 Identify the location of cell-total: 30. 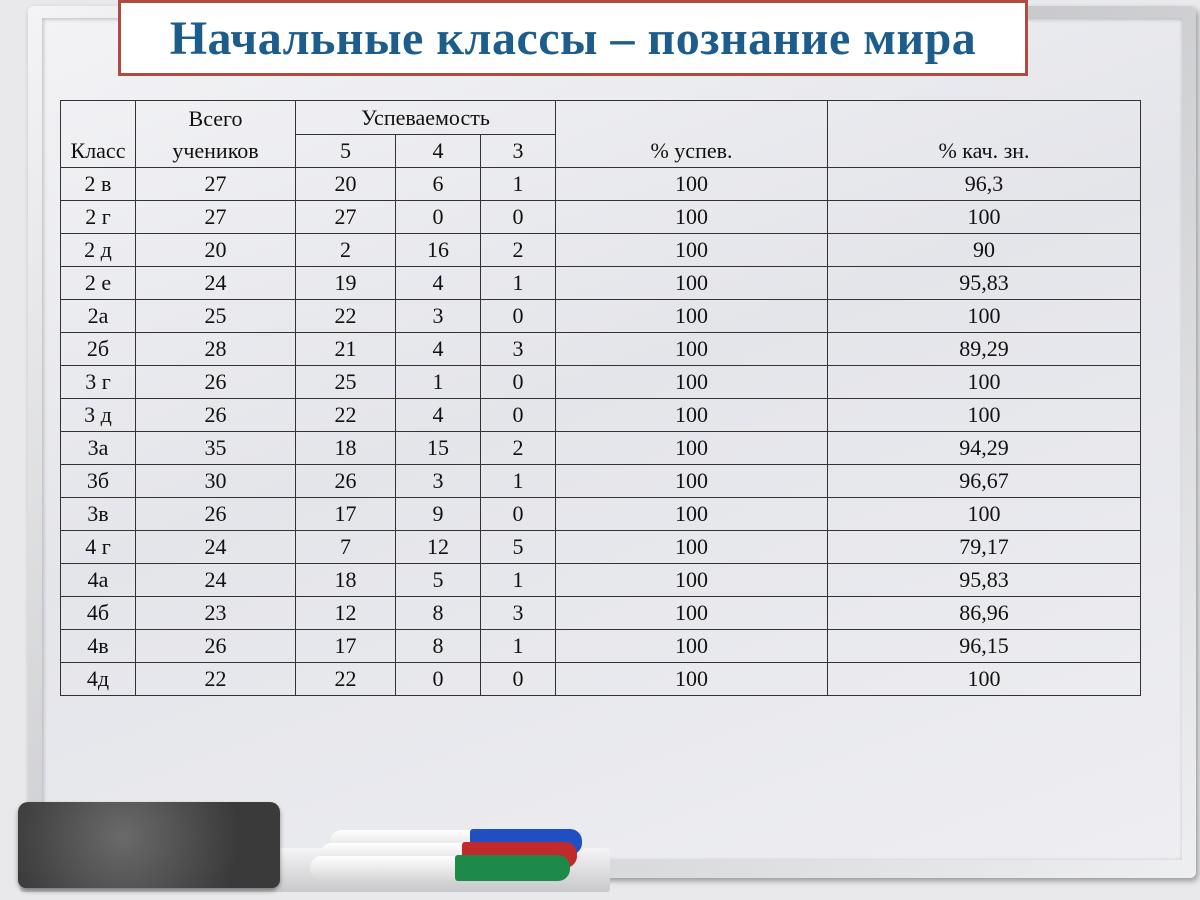
(215, 481).